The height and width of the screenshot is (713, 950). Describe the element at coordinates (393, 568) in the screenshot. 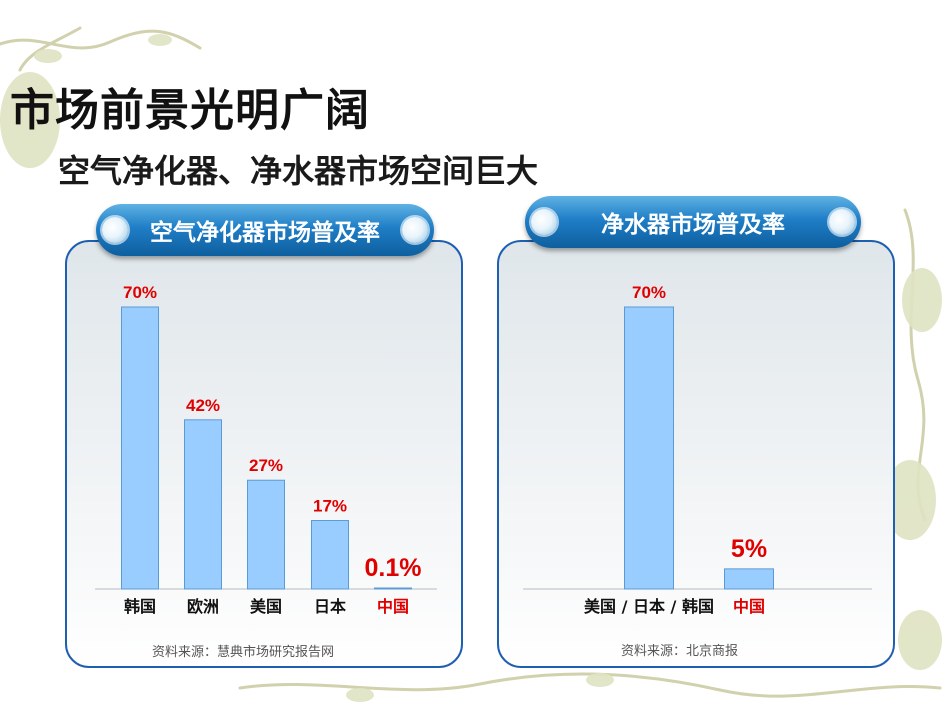

I see `data-label: 0.1%` at that location.